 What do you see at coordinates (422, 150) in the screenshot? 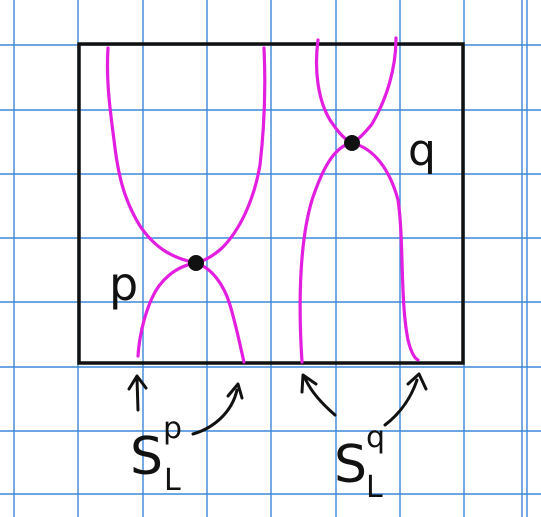
I see `label-q: q` at bounding box center [422, 150].